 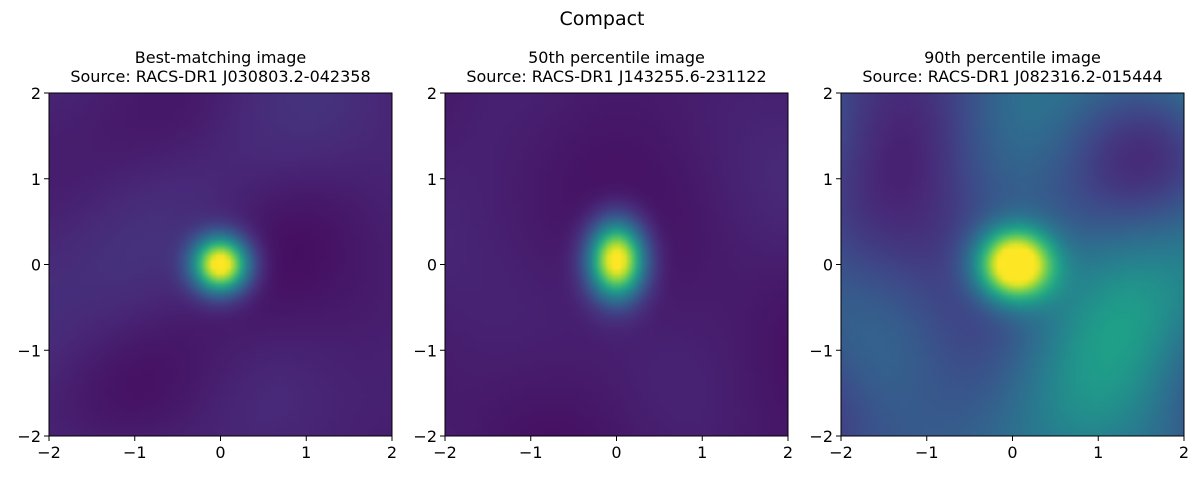 What do you see at coordinates (1012, 57) in the screenshot?
I see `panel-title: 90th percentile image` at bounding box center [1012, 57].